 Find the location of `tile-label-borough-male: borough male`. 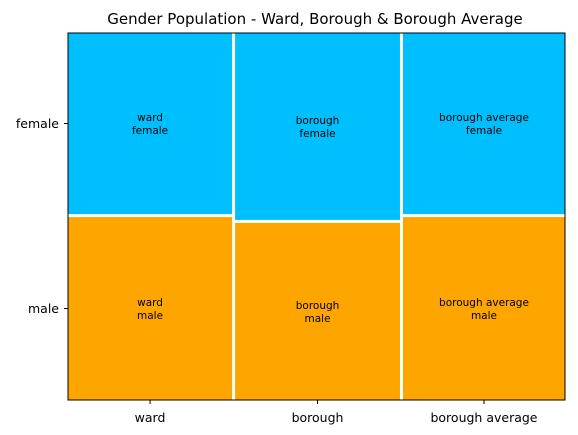

tile-label-borough-male: borough male is located at coordinates (318, 312).